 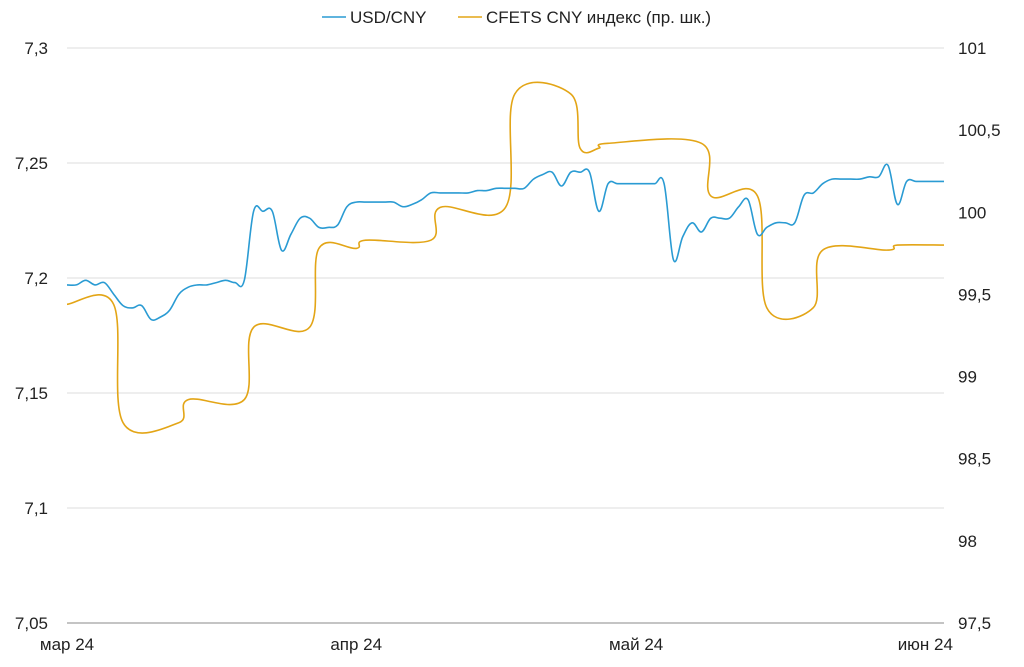 What do you see at coordinates (598, 17) in the screenshot?
I see `legend-item-cfets-label: CFETS CNY индекс (пр. шк.)` at bounding box center [598, 17].